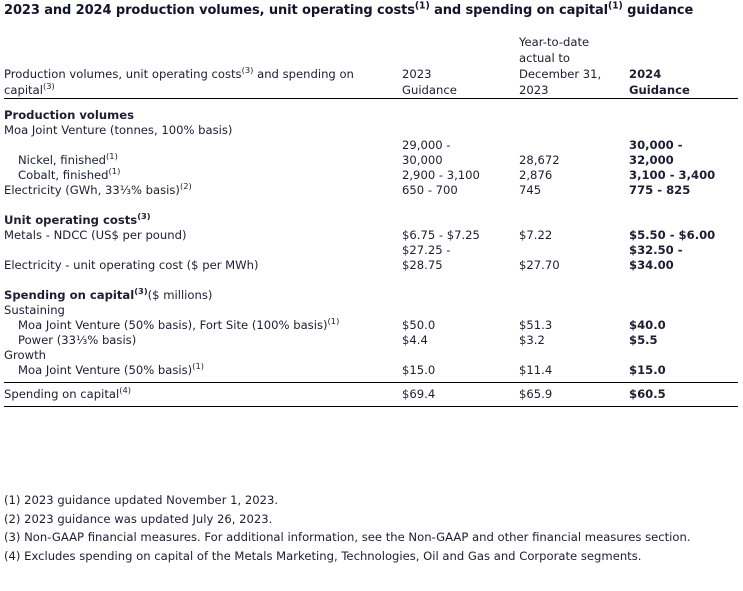 This screenshot has width=743, height=591. I want to click on page-title-sup-1: (1), so click(422, 6).